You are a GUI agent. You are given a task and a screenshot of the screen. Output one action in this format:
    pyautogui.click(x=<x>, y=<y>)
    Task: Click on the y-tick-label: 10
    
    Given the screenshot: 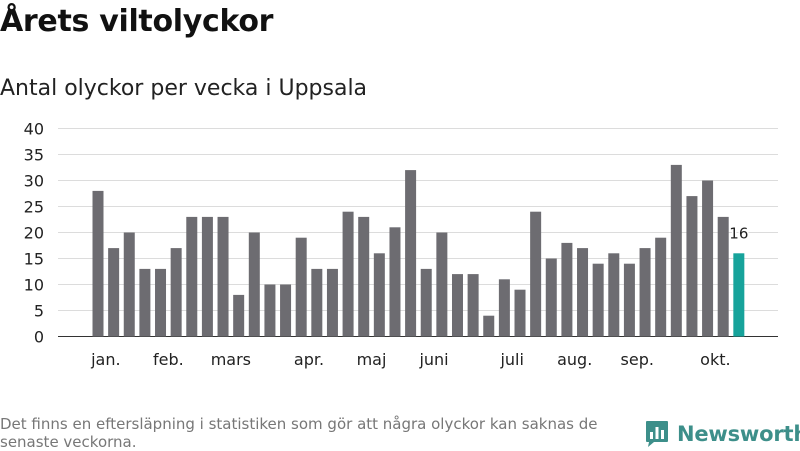 What is the action you would take?
    pyautogui.click(x=34, y=285)
    